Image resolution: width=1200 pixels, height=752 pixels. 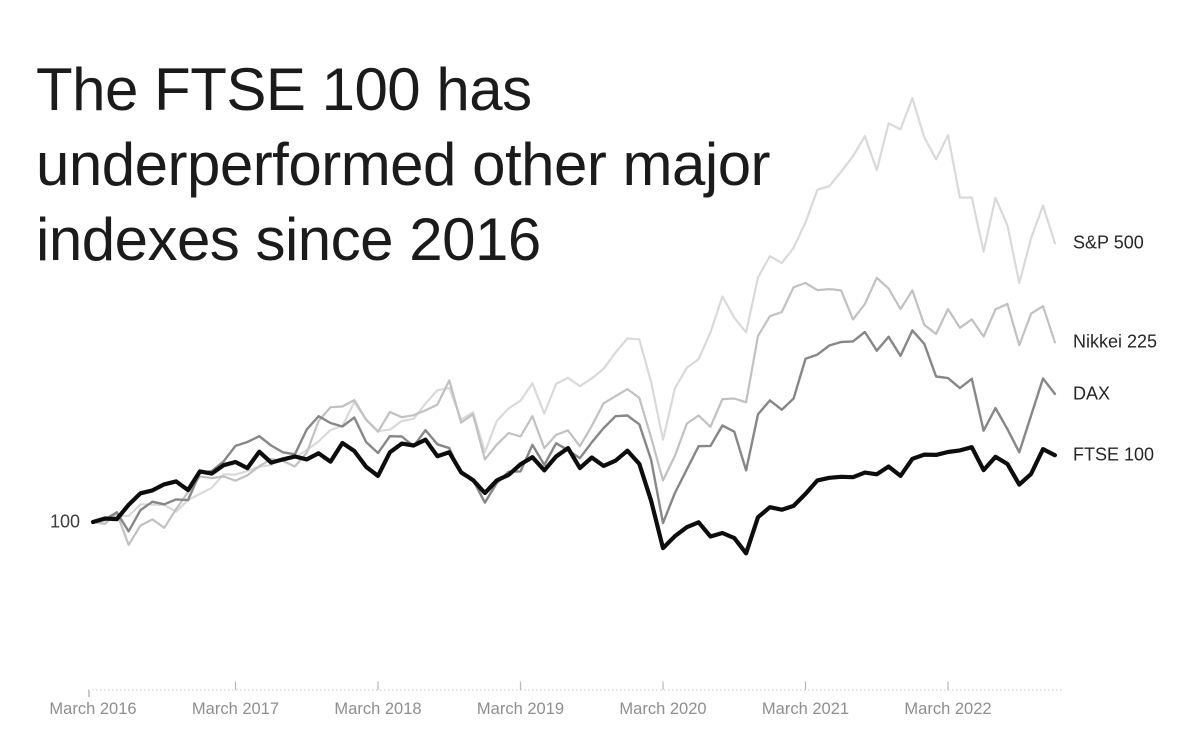 What do you see at coordinates (805, 709) in the screenshot?
I see `x-axis-tick-label: March 2021` at bounding box center [805, 709].